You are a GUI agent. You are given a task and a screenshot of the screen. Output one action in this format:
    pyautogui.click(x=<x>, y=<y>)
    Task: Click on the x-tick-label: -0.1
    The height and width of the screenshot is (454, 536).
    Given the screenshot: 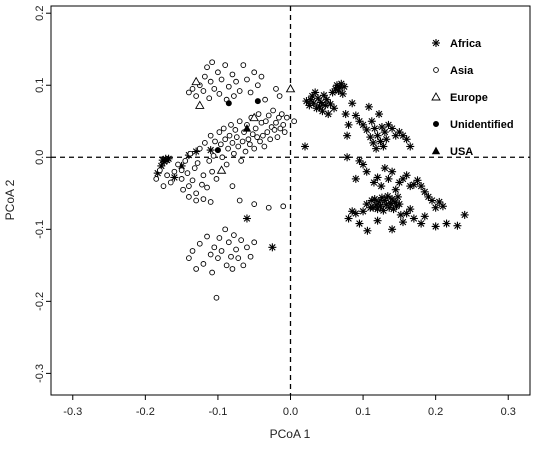 What is the action you would take?
    pyautogui.click(x=217, y=412)
    